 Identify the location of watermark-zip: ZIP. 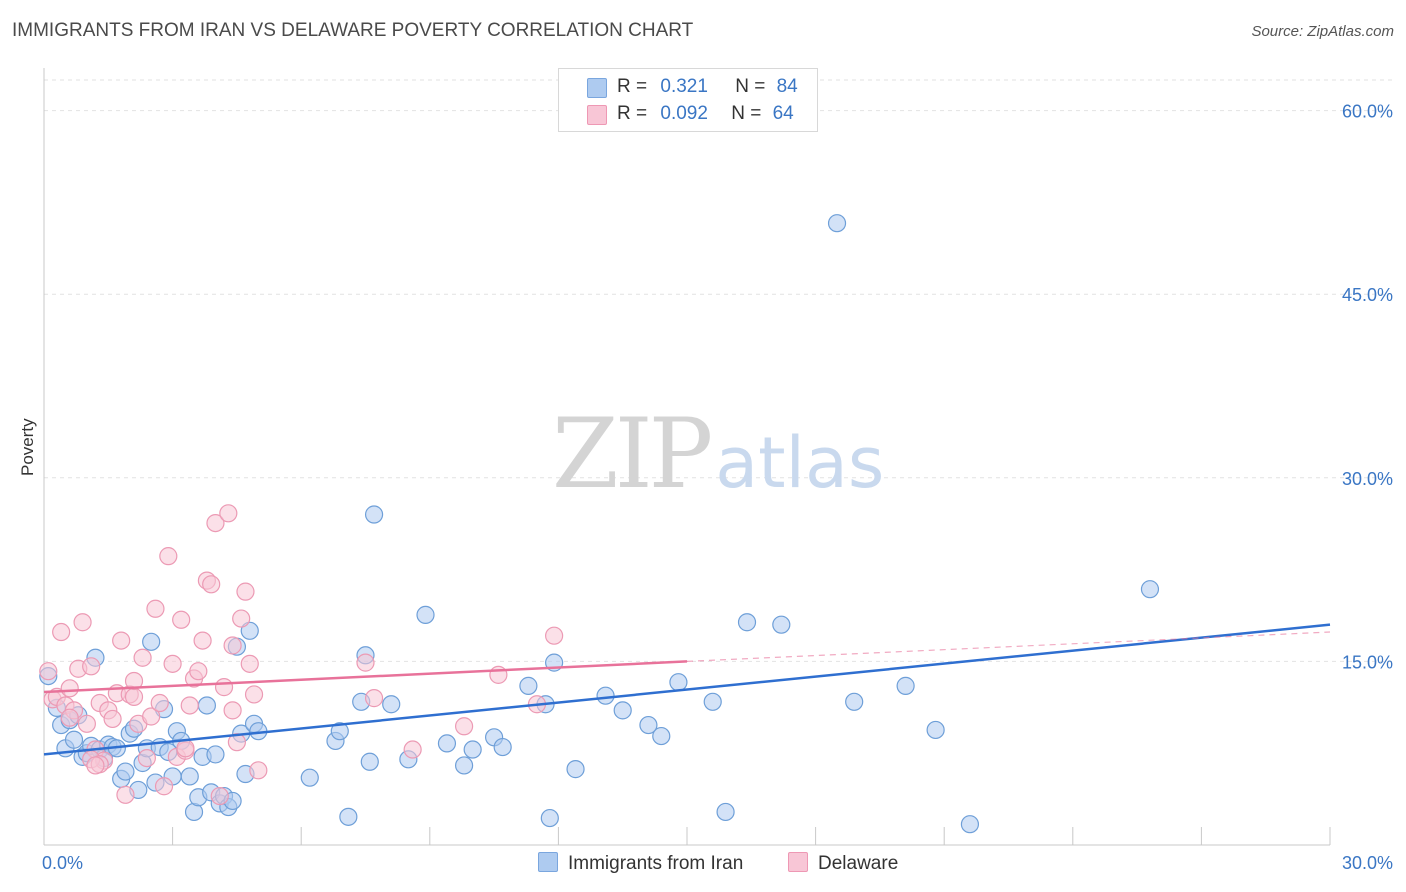
(632, 454).